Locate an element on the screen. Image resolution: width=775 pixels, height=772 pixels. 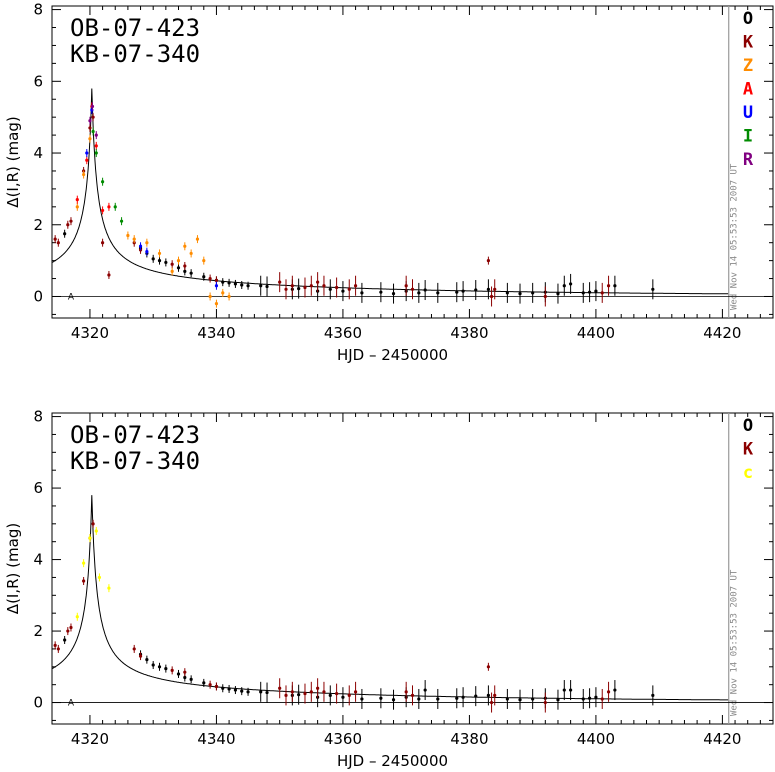
x-tick-label: 4320 is located at coordinates (90, 333).